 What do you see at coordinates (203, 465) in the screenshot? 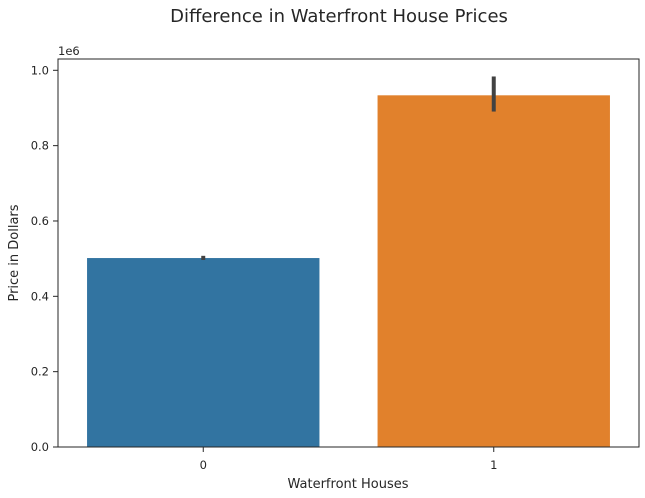
I see `x-tick-label-0: 0` at bounding box center [203, 465].